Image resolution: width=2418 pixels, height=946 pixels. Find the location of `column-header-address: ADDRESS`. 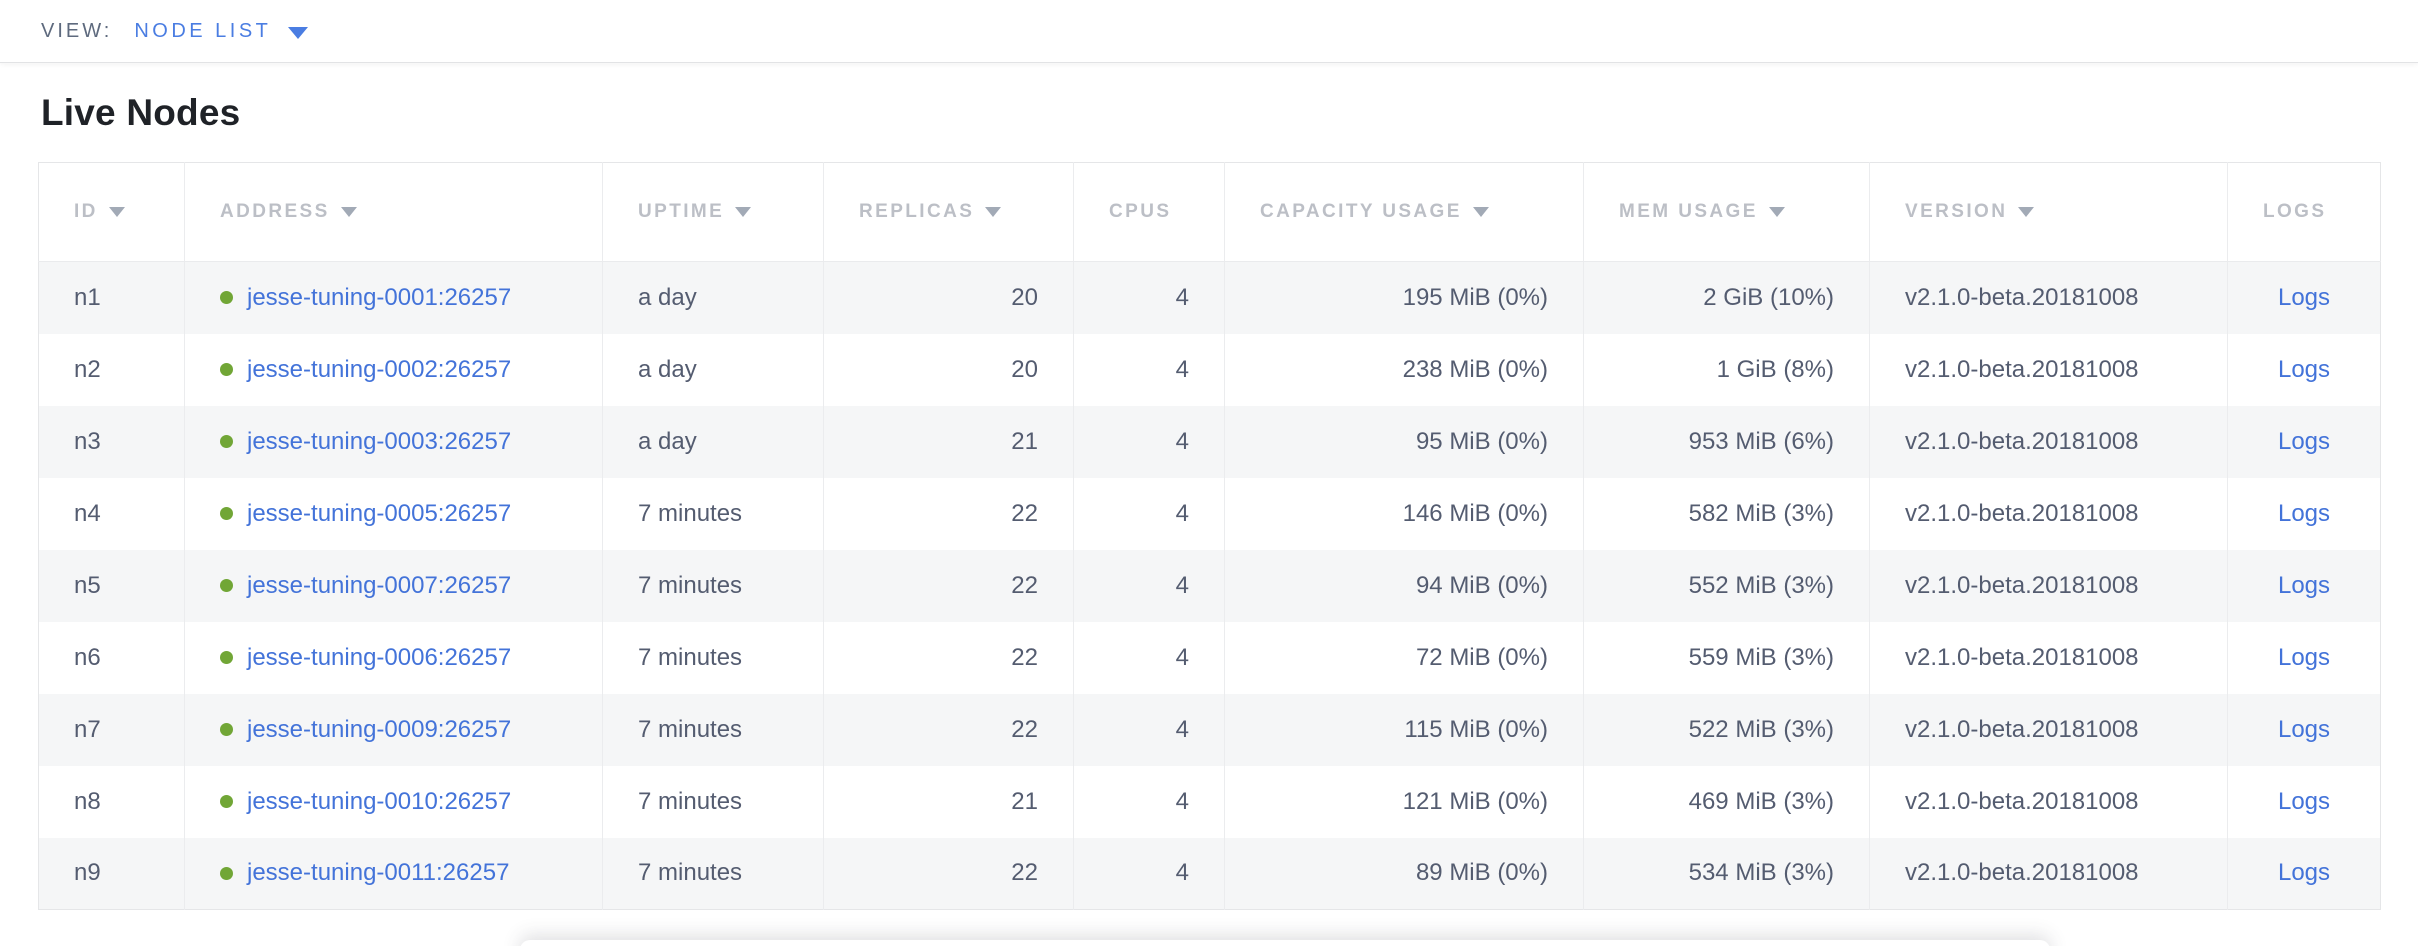

column-header-address: ADDRESS is located at coordinates (393, 212).